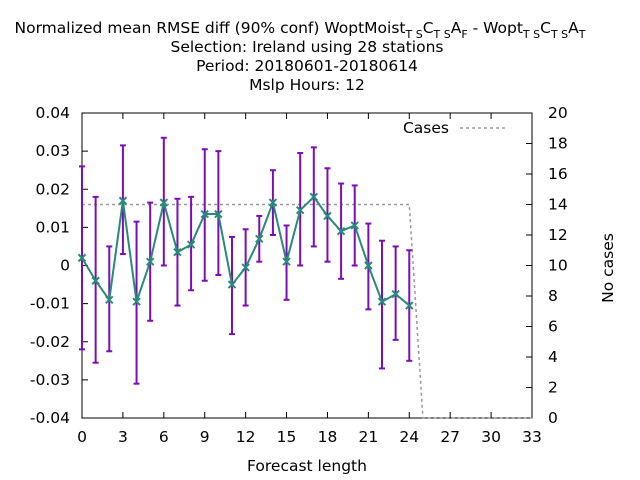 The image size is (640, 480). I want to click on y2-tick-label-7: 6, so click(553, 327).